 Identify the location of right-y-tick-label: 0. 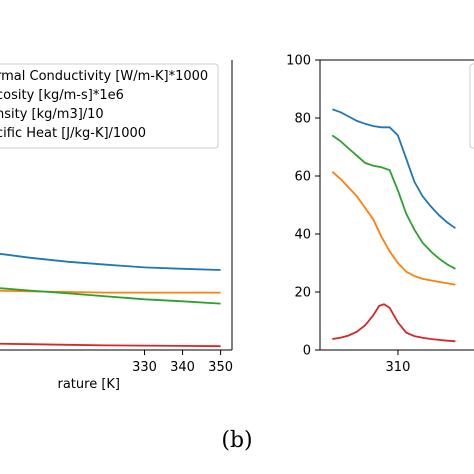
(307, 351).